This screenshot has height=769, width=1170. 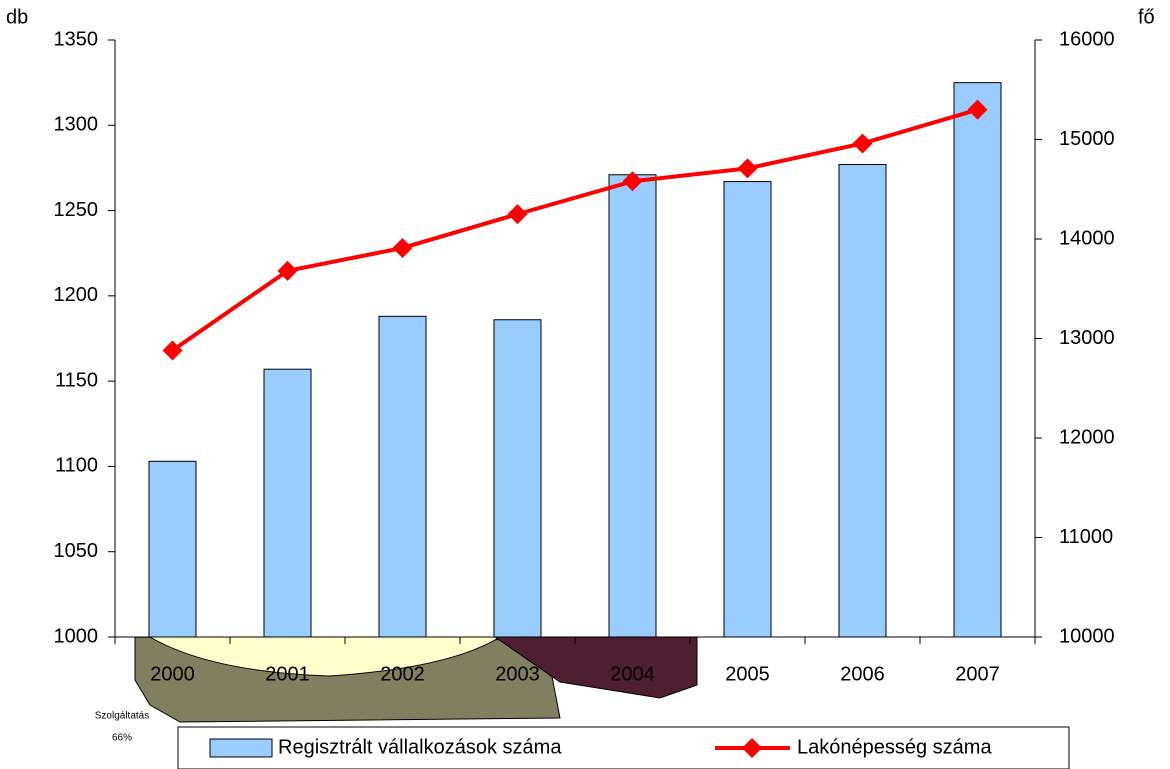 What do you see at coordinates (287, 674) in the screenshot?
I see `x-tick-label: 2001` at bounding box center [287, 674].